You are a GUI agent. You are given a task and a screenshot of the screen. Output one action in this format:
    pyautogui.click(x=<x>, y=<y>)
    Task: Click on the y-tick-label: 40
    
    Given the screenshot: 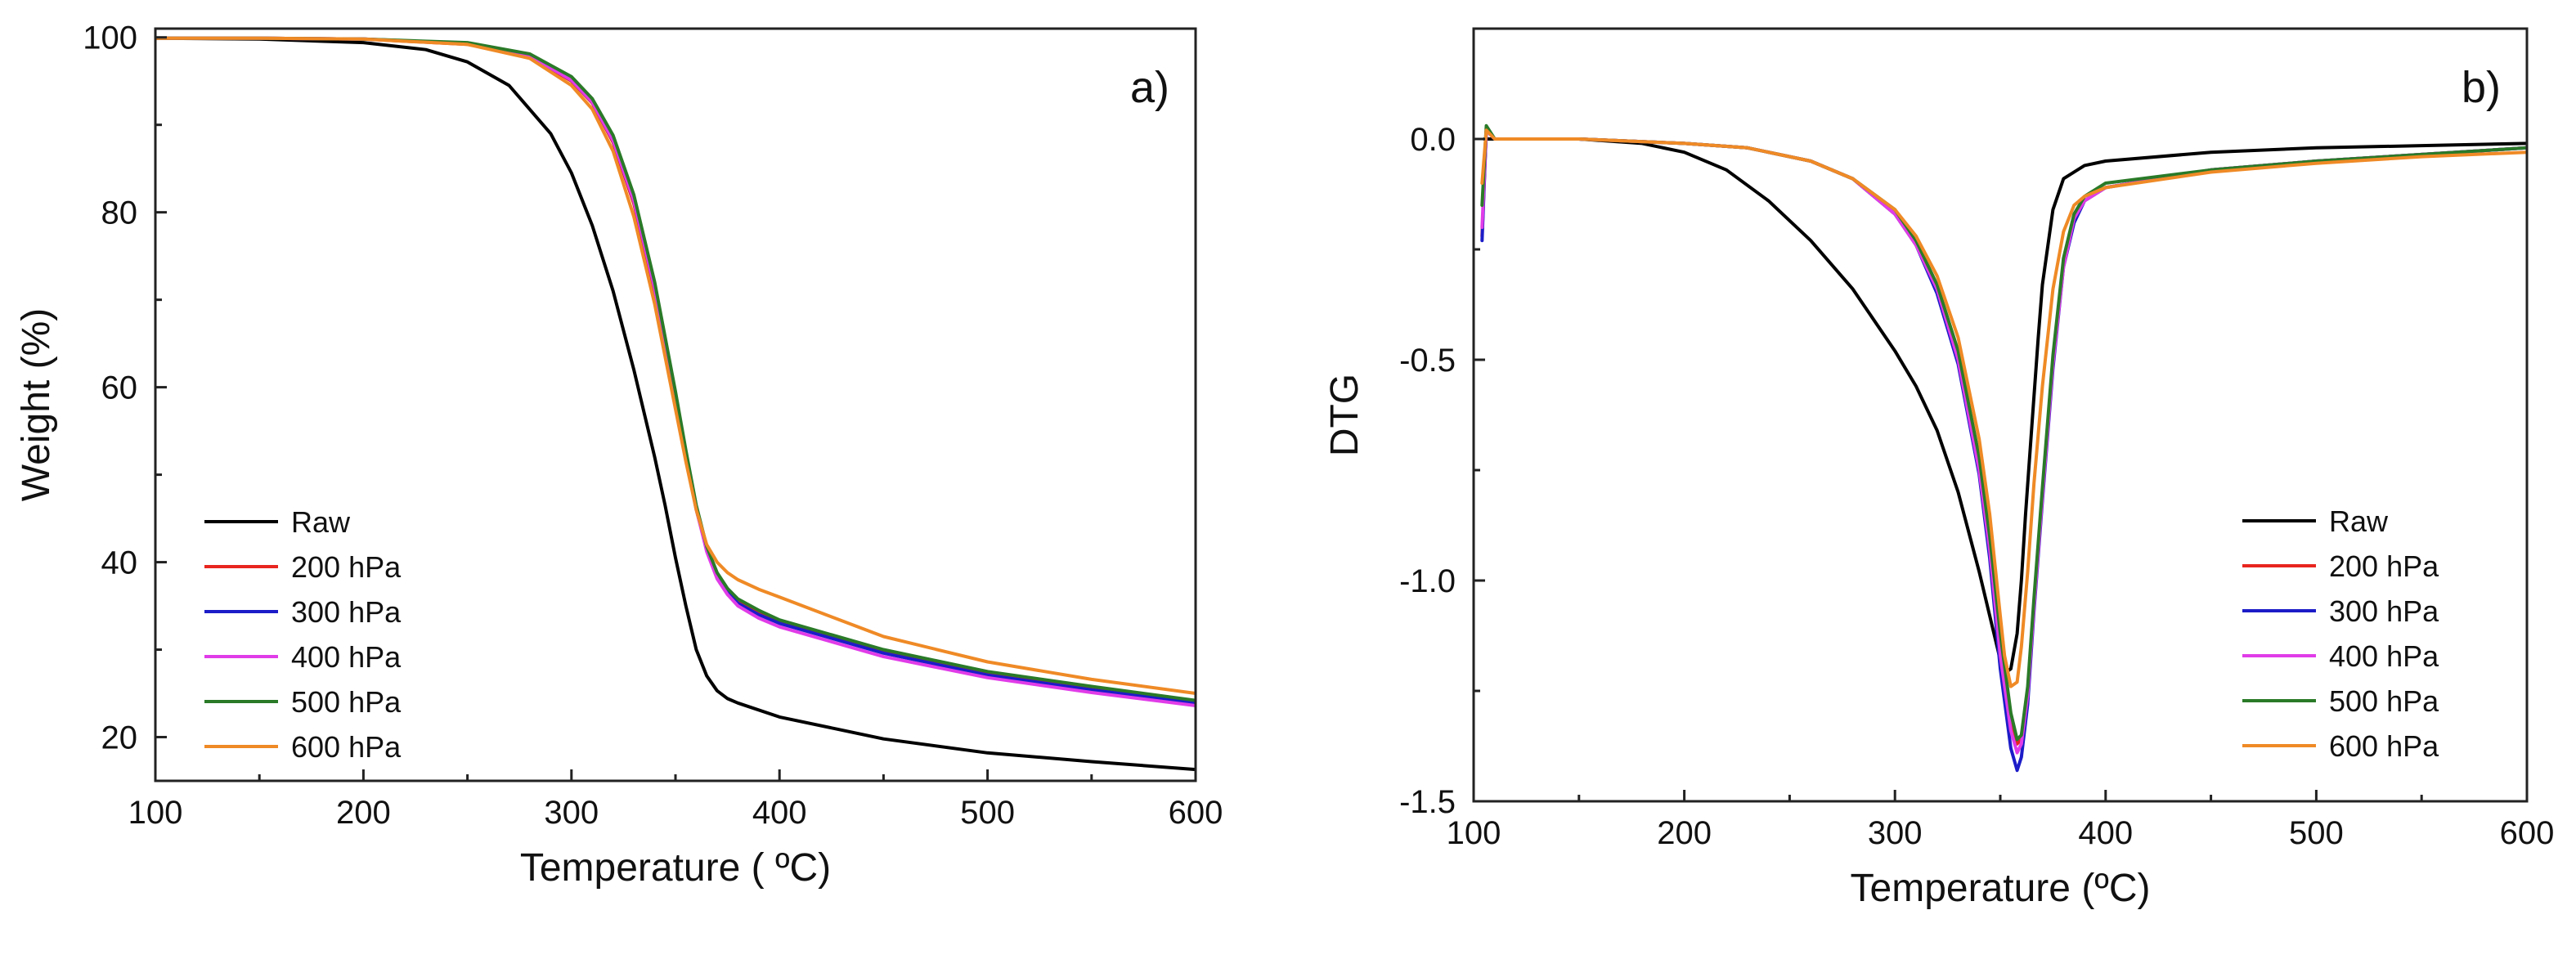 What is the action you would take?
    pyautogui.click(x=119, y=563)
    